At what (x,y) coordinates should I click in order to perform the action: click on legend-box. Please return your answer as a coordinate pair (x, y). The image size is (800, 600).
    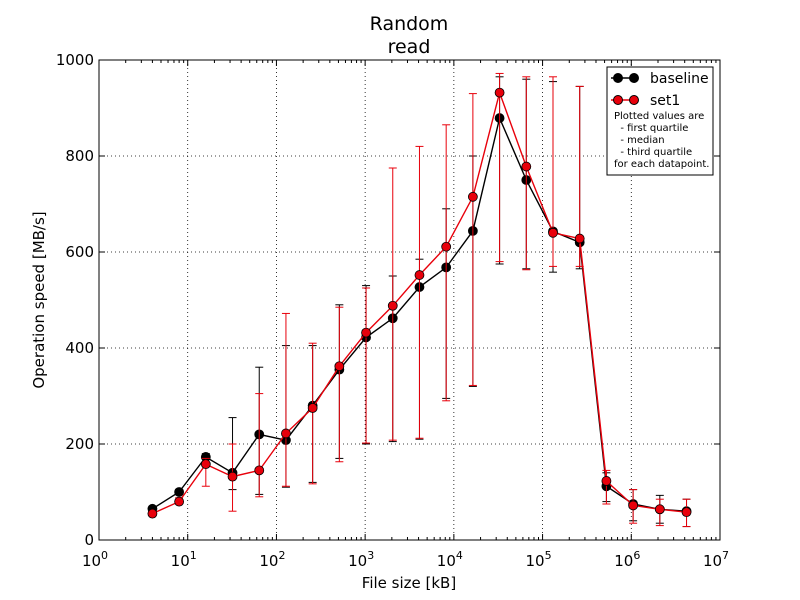
    Looking at the image, I should click on (660, 121).